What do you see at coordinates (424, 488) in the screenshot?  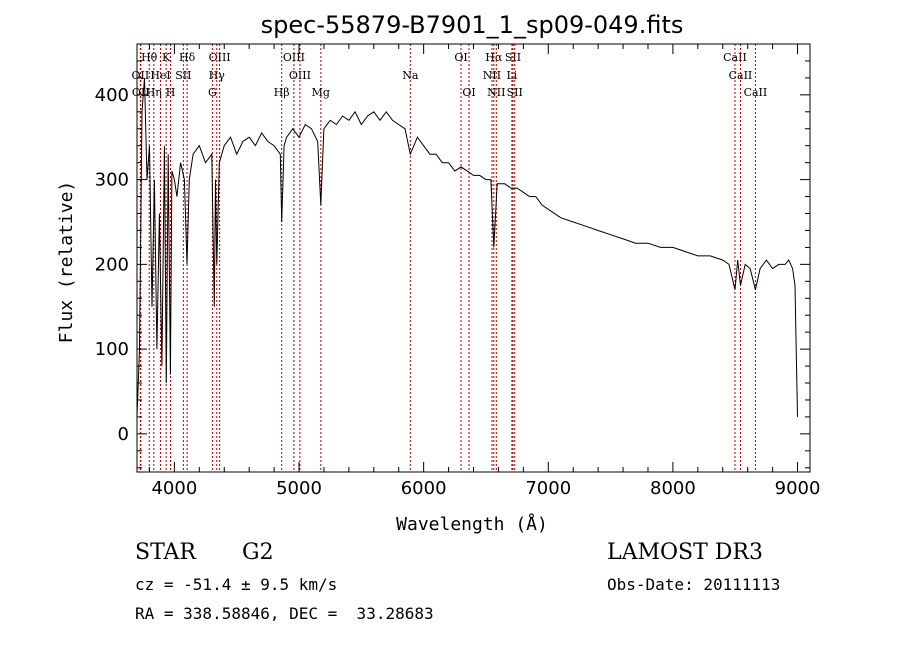 I see `x-tick-label: 6000` at bounding box center [424, 488].